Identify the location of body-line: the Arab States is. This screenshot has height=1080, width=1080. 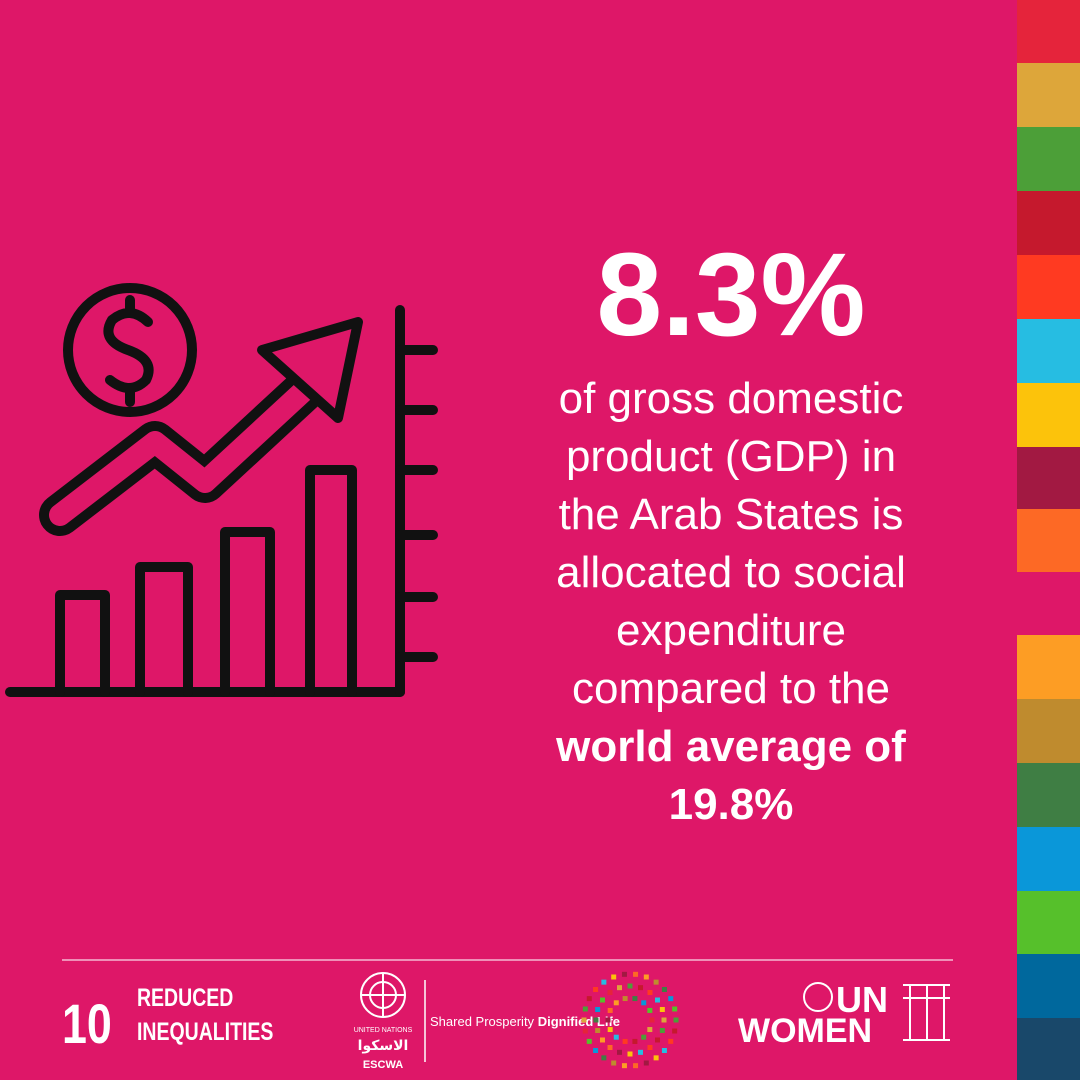
(731, 514).